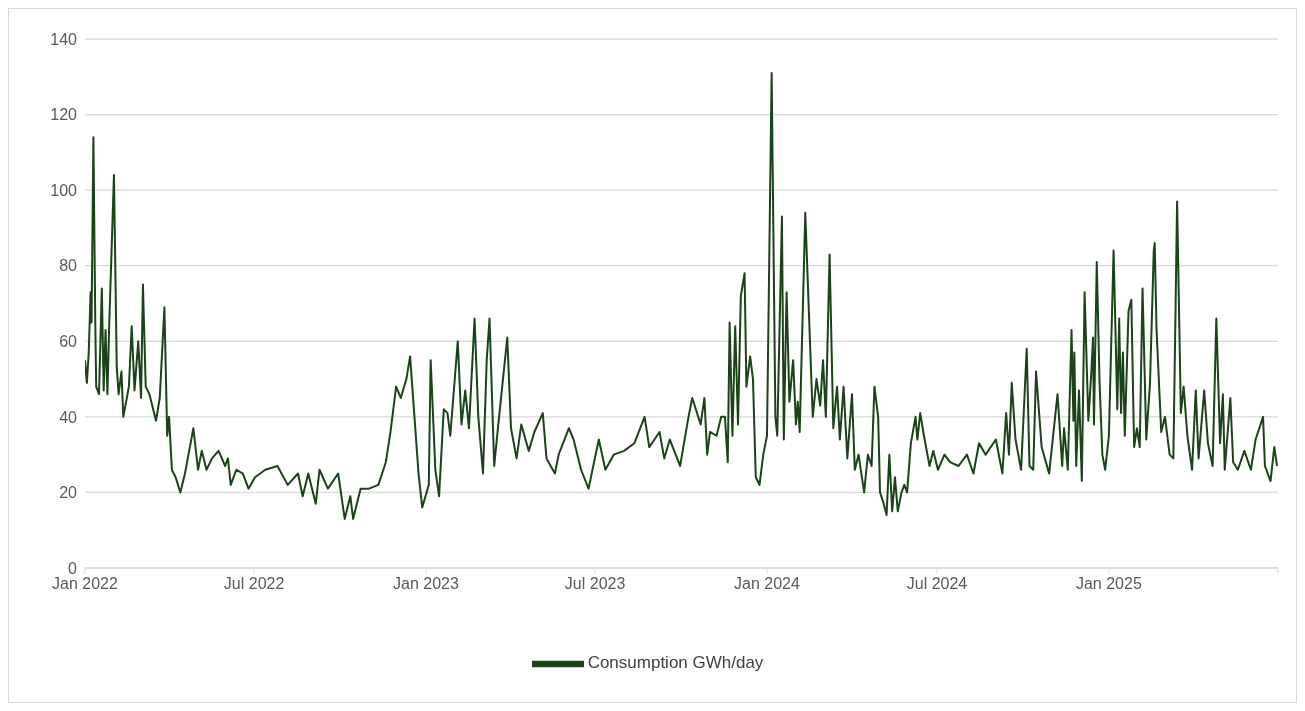  I want to click on x-tick-label: Jan 2022, so click(85, 584).